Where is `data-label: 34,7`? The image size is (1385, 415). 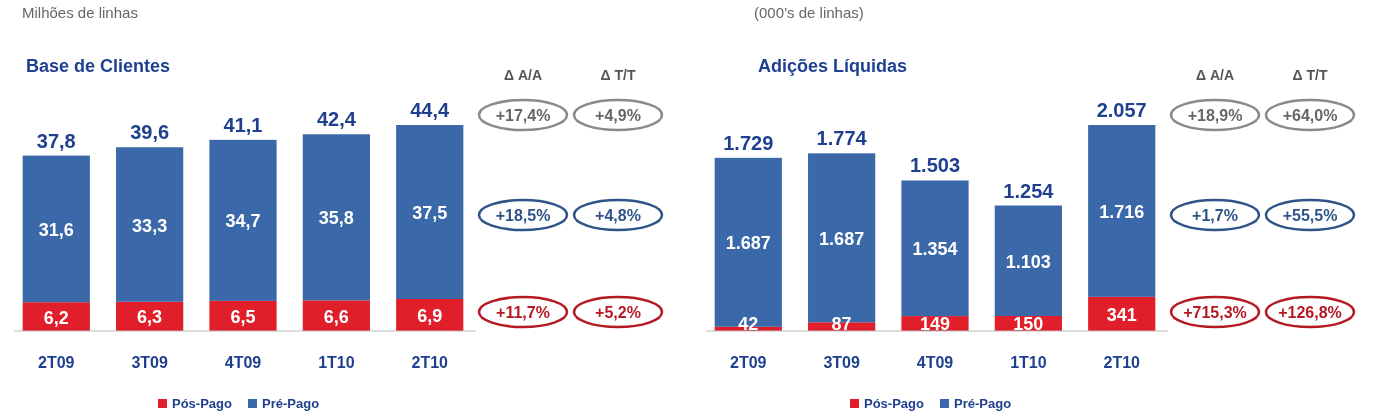 data-label: 34,7 is located at coordinates (243, 221).